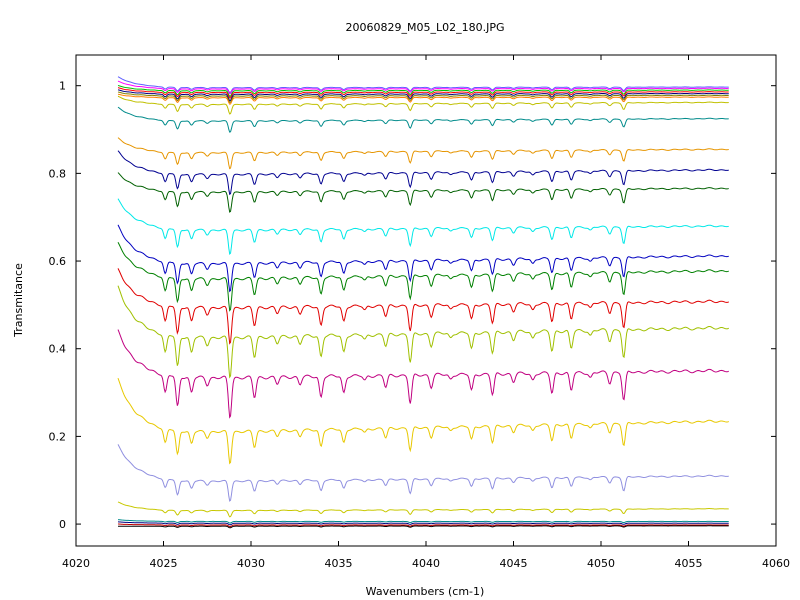  I want to click on x-tick-label: 4025, so click(164, 563).